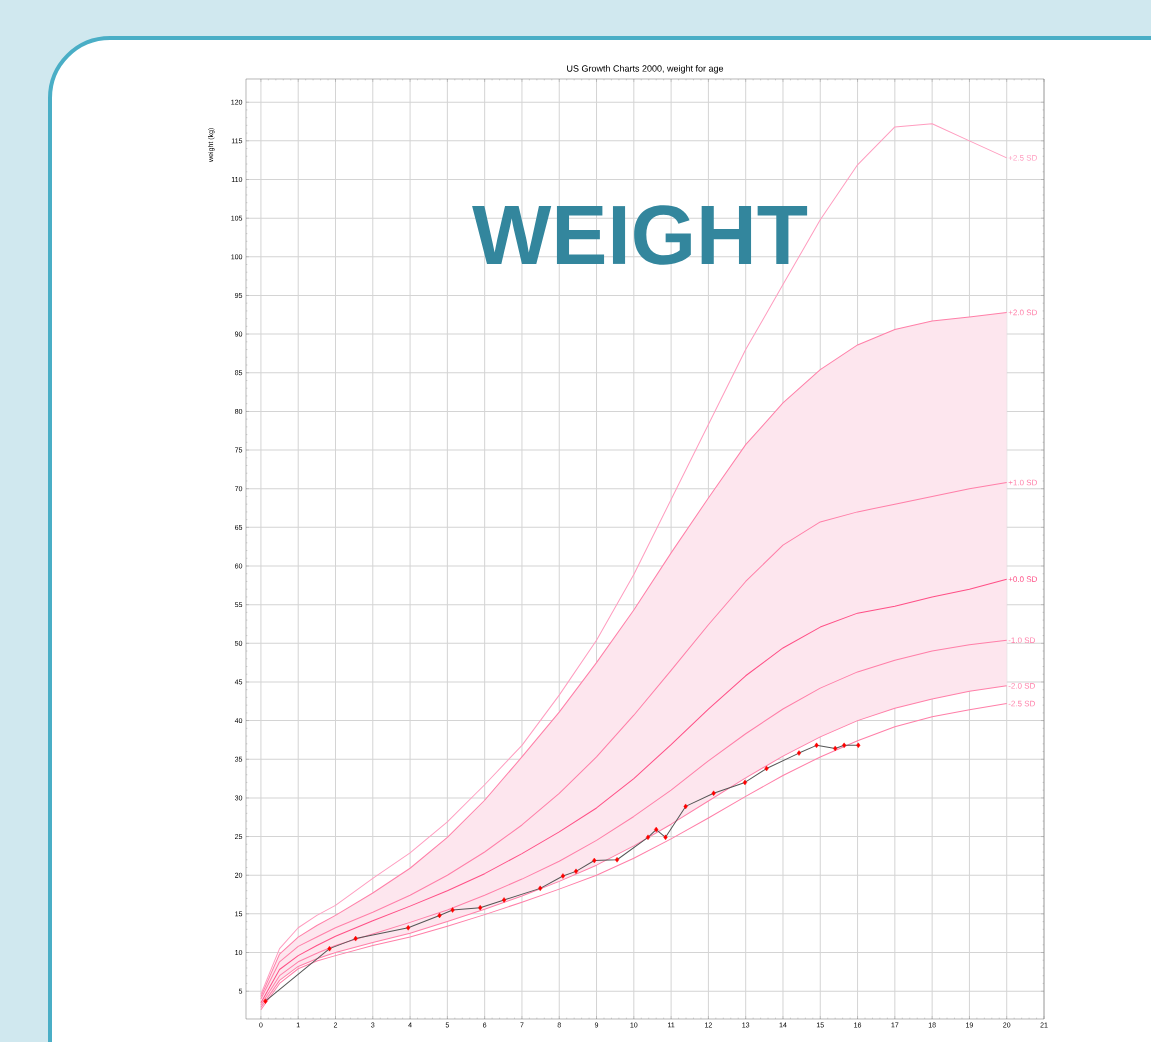  Describe the element at coordinates (1021, 640) in the screenshot. I see `series-label: -1.0 SD` at that location.